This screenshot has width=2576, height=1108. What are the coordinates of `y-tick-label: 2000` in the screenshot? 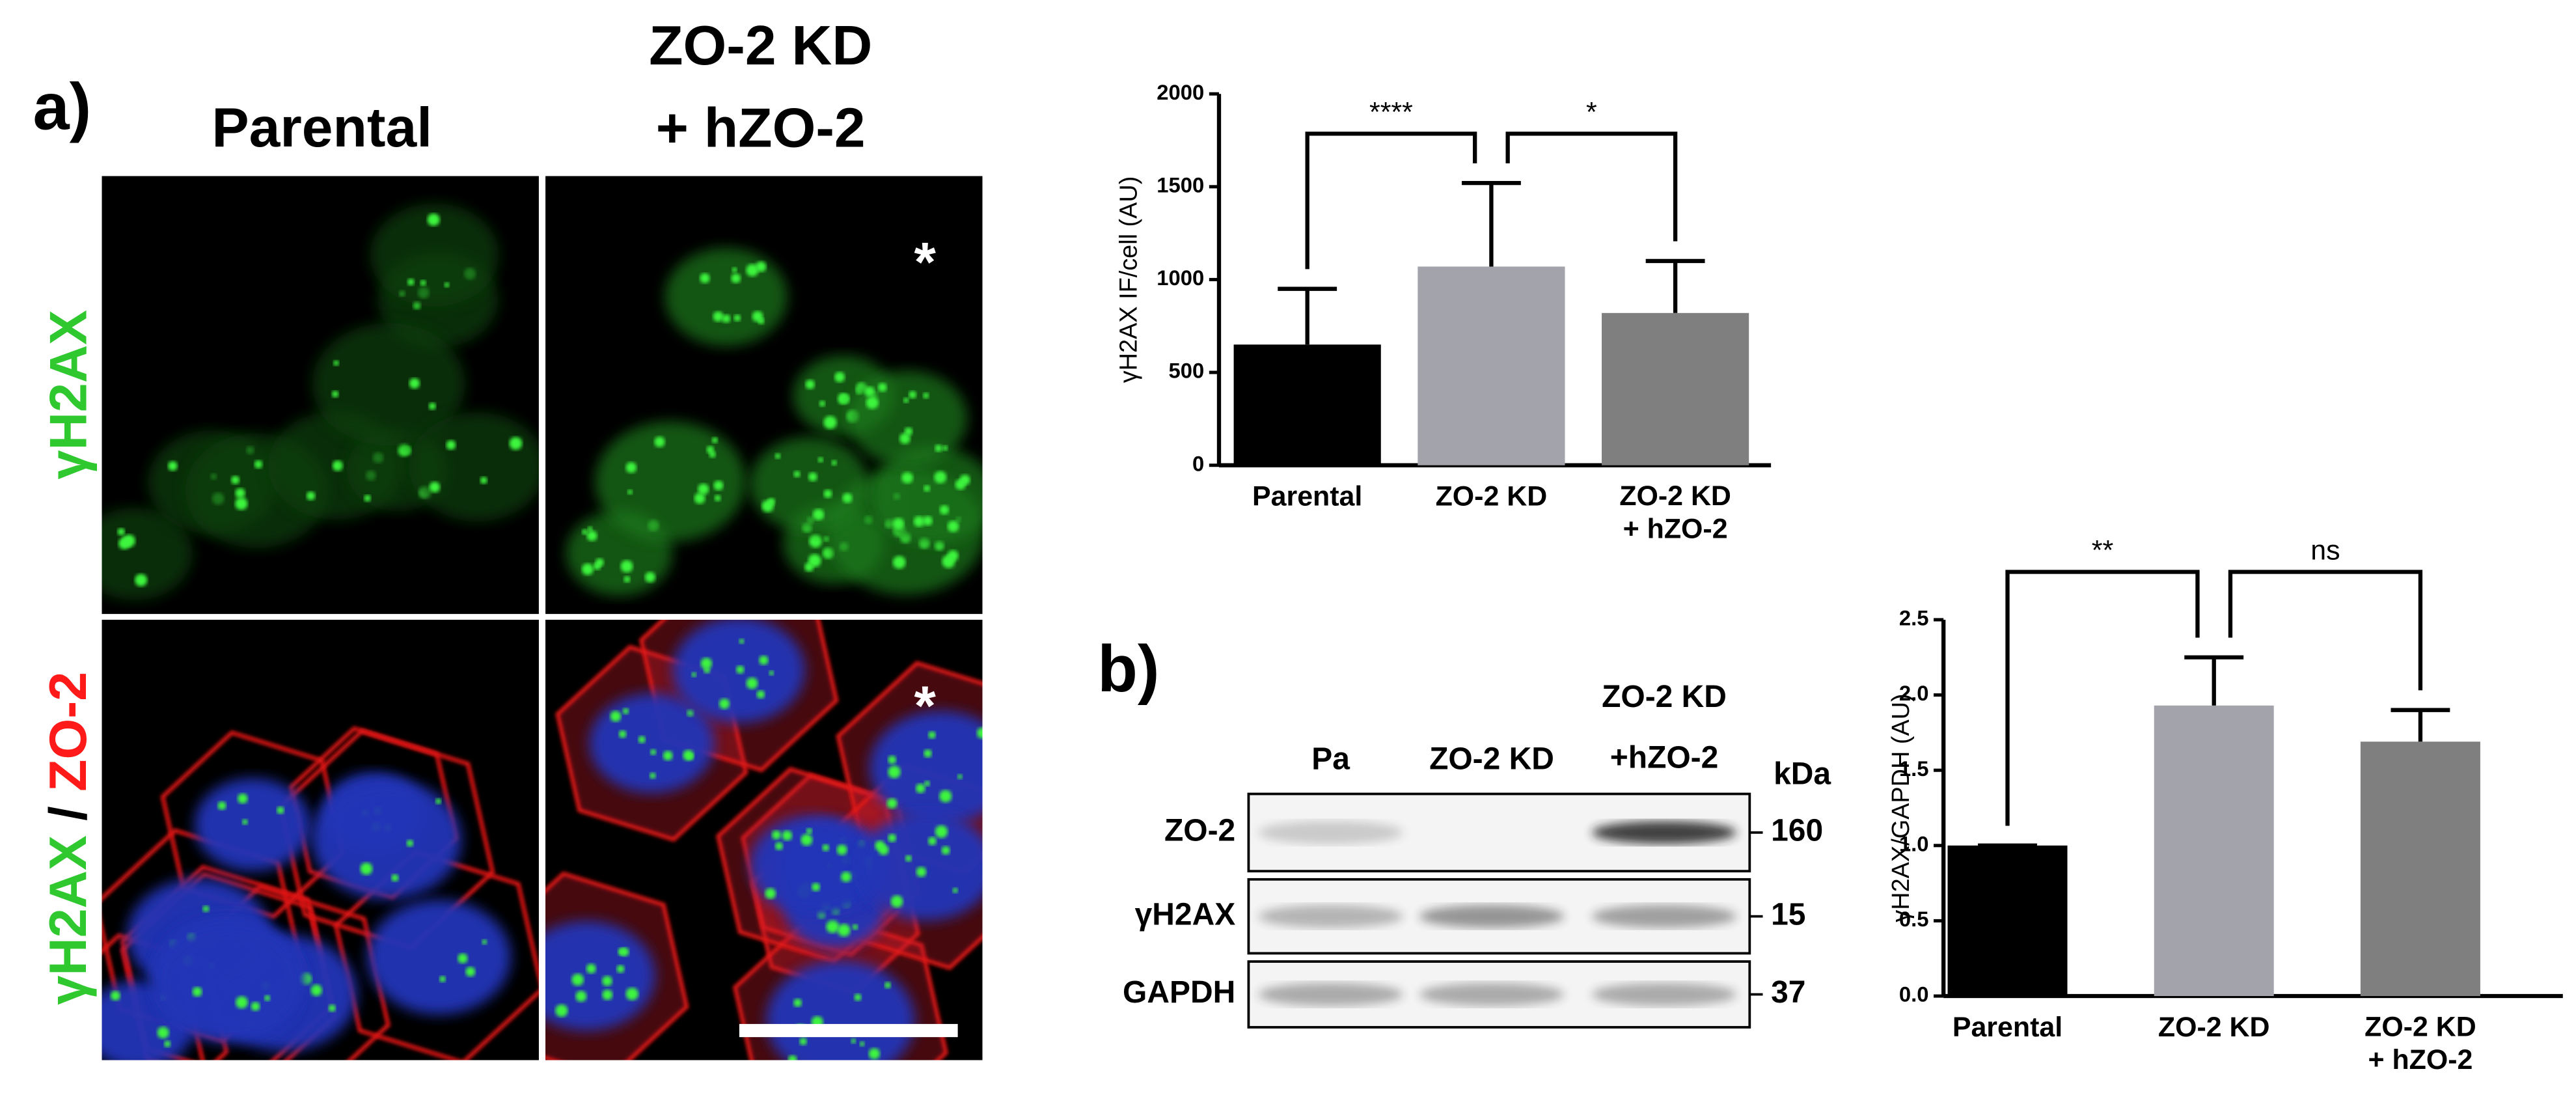 It's located at (1181, 92).